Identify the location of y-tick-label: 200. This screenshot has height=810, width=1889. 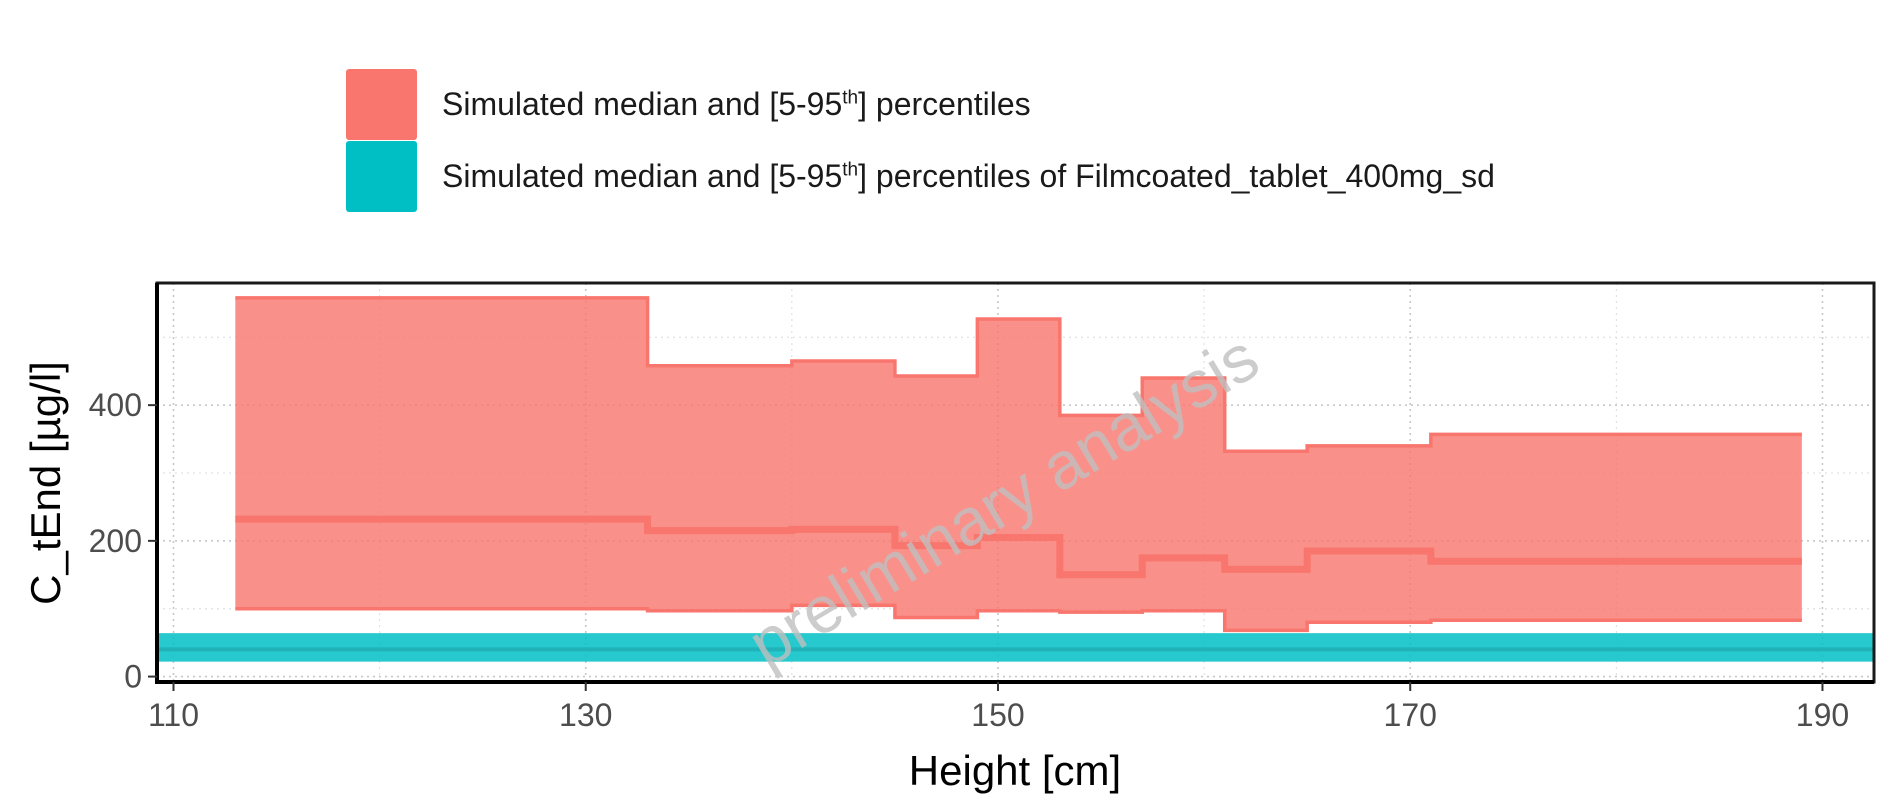
(115, 541).